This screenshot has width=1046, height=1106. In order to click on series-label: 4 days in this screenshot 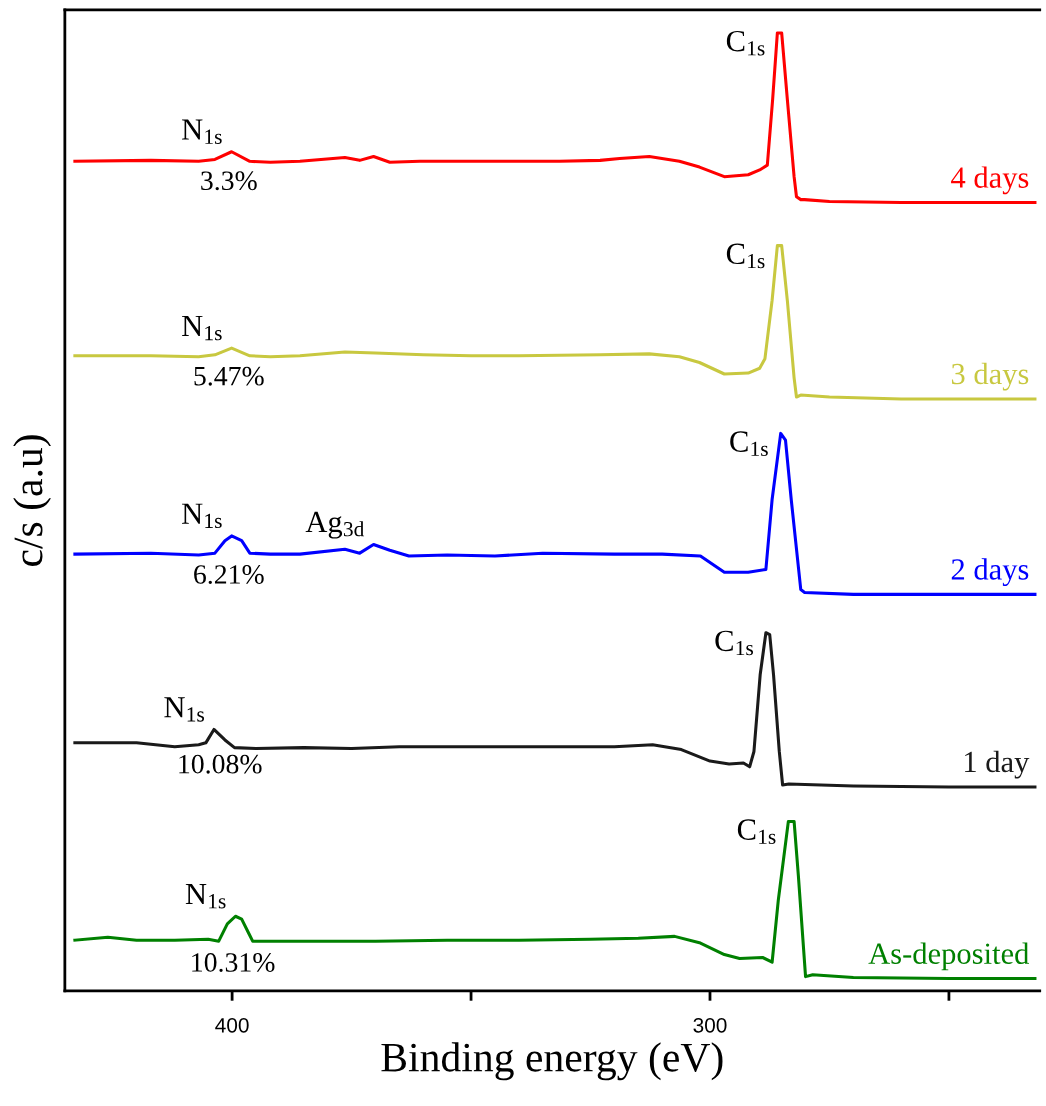, I will do `click(990, 180)`.